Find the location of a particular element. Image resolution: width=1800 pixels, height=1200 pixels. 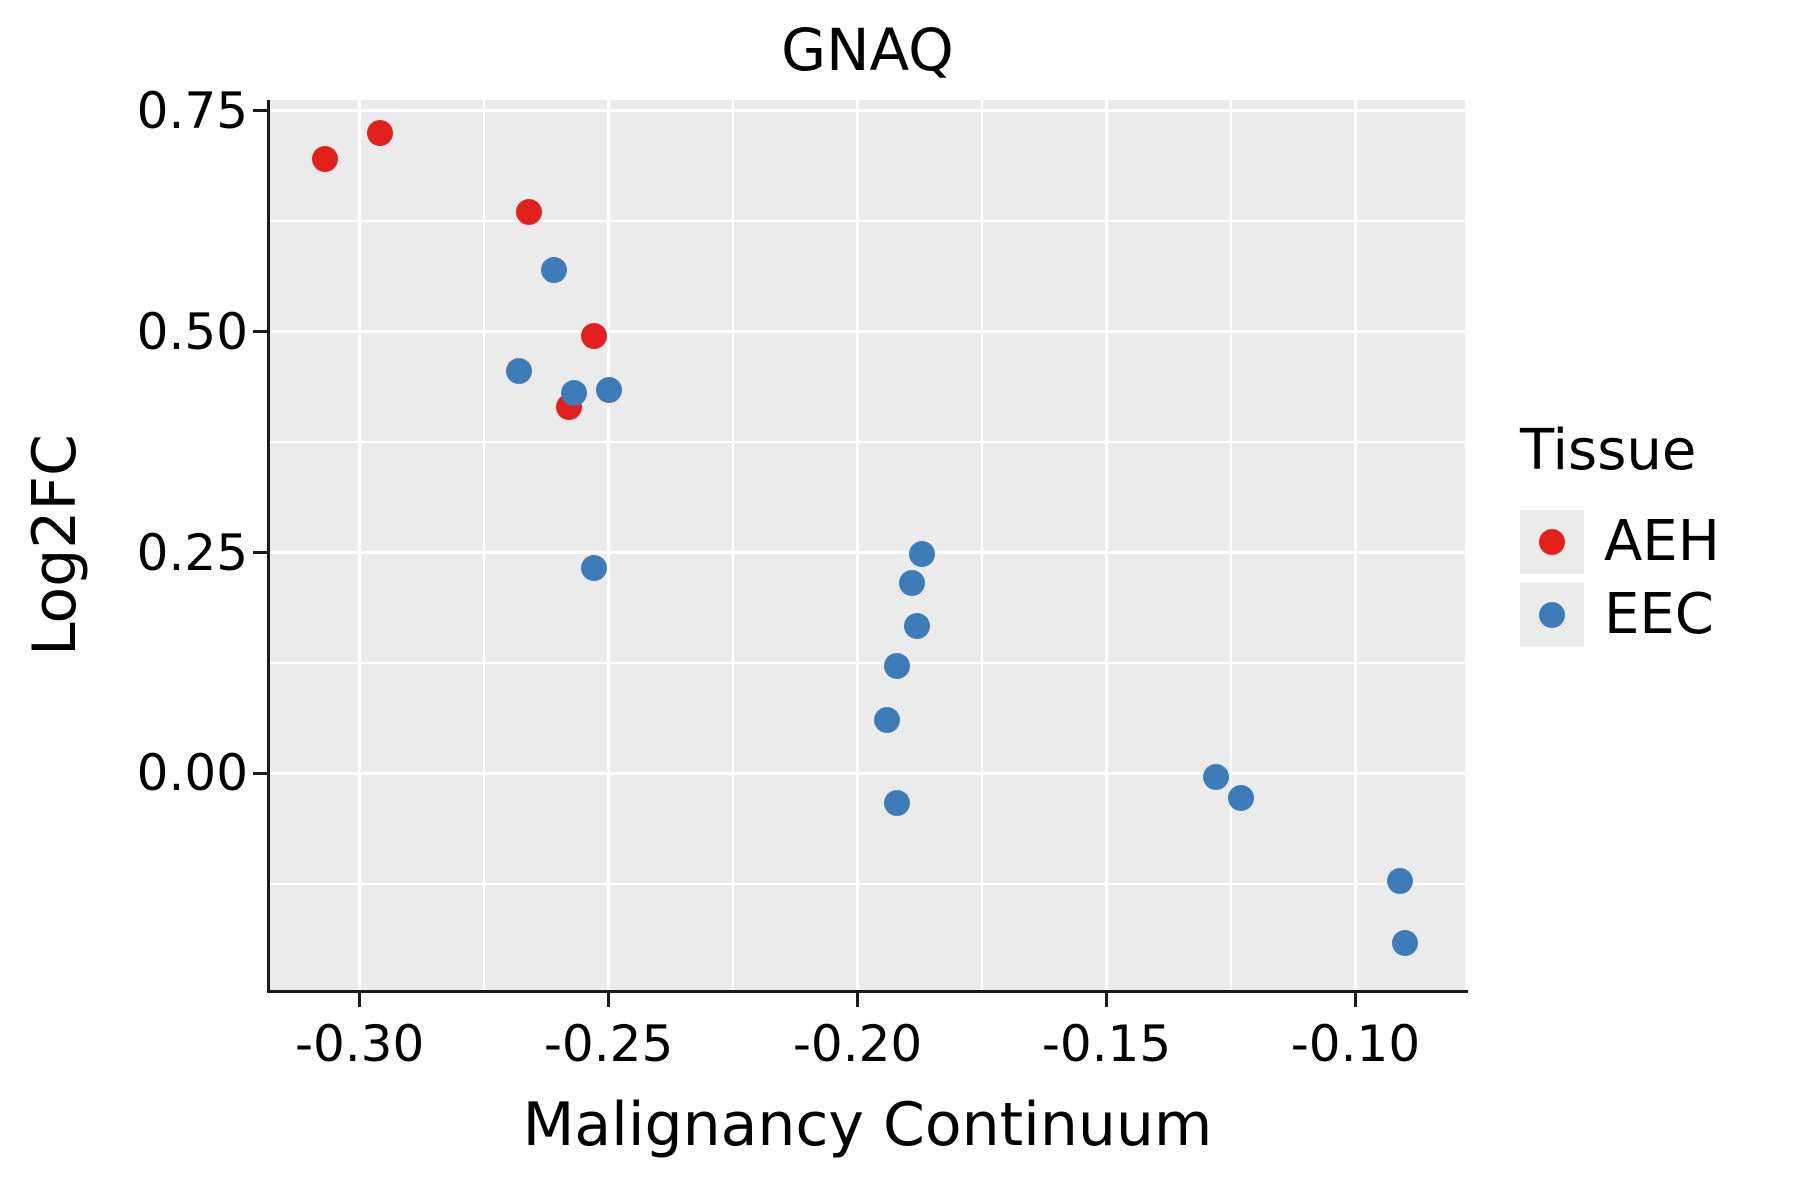

x-tick-label: -0.20 is located at coordinates (857, 1044).